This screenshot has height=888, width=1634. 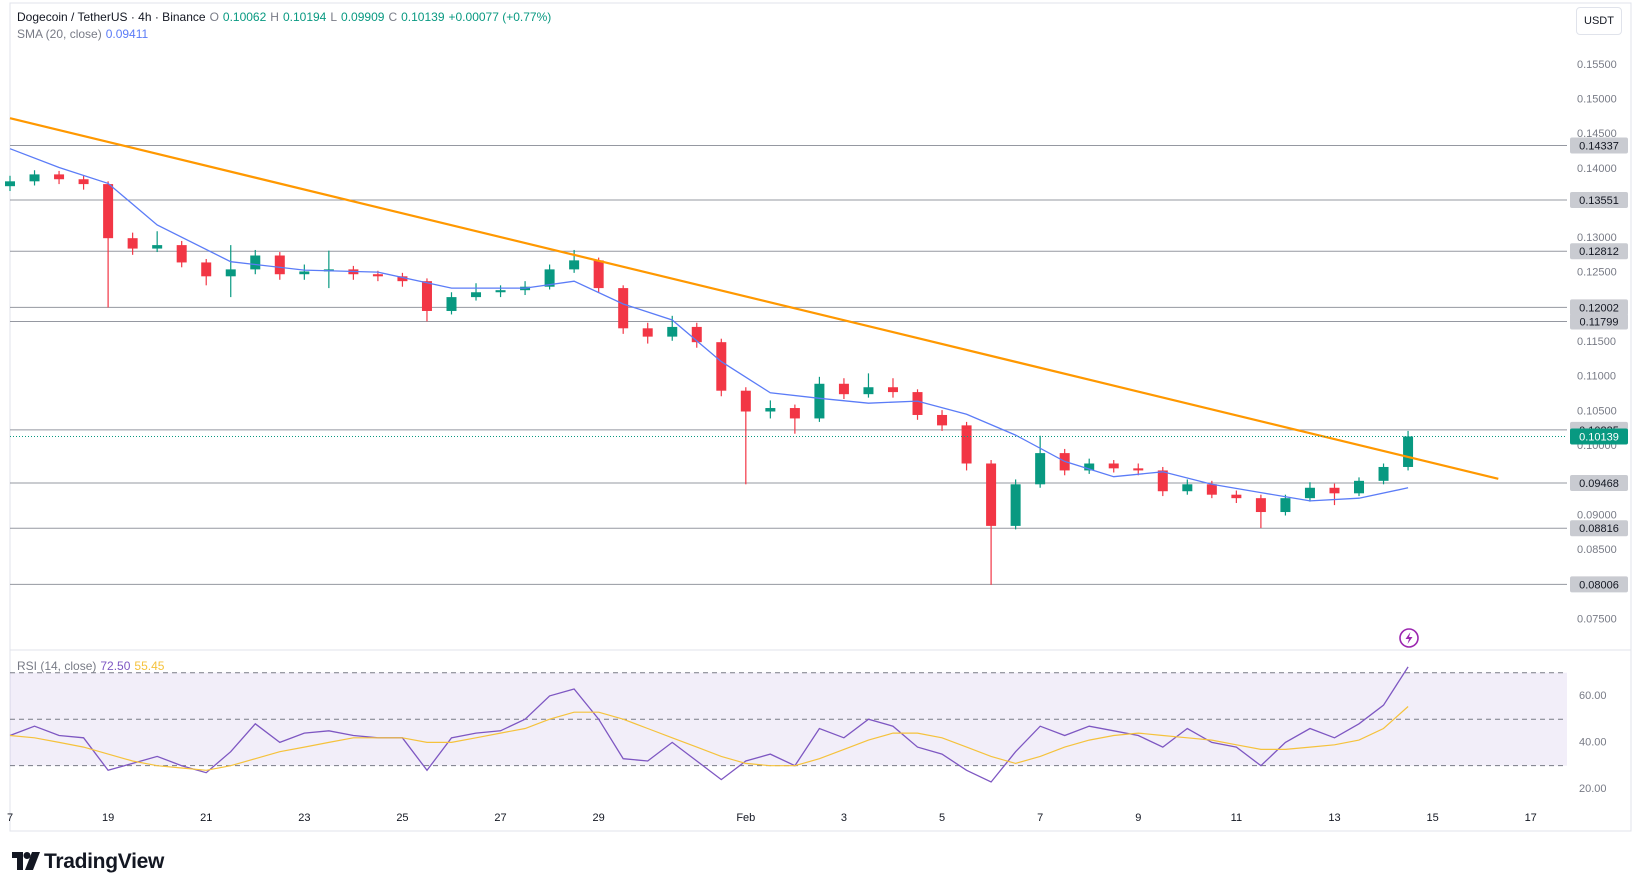 What do you see at coordinates (423, 17) in the screenshot?
I see `ohlc-value: 0.10139` at bounding box center [423, 17].